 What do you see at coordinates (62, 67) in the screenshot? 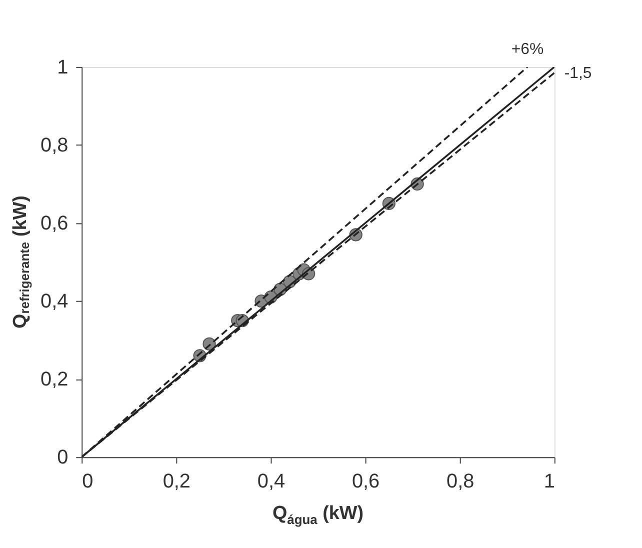
I see `y-tick-label: 1` at bounding box center [62, 67].